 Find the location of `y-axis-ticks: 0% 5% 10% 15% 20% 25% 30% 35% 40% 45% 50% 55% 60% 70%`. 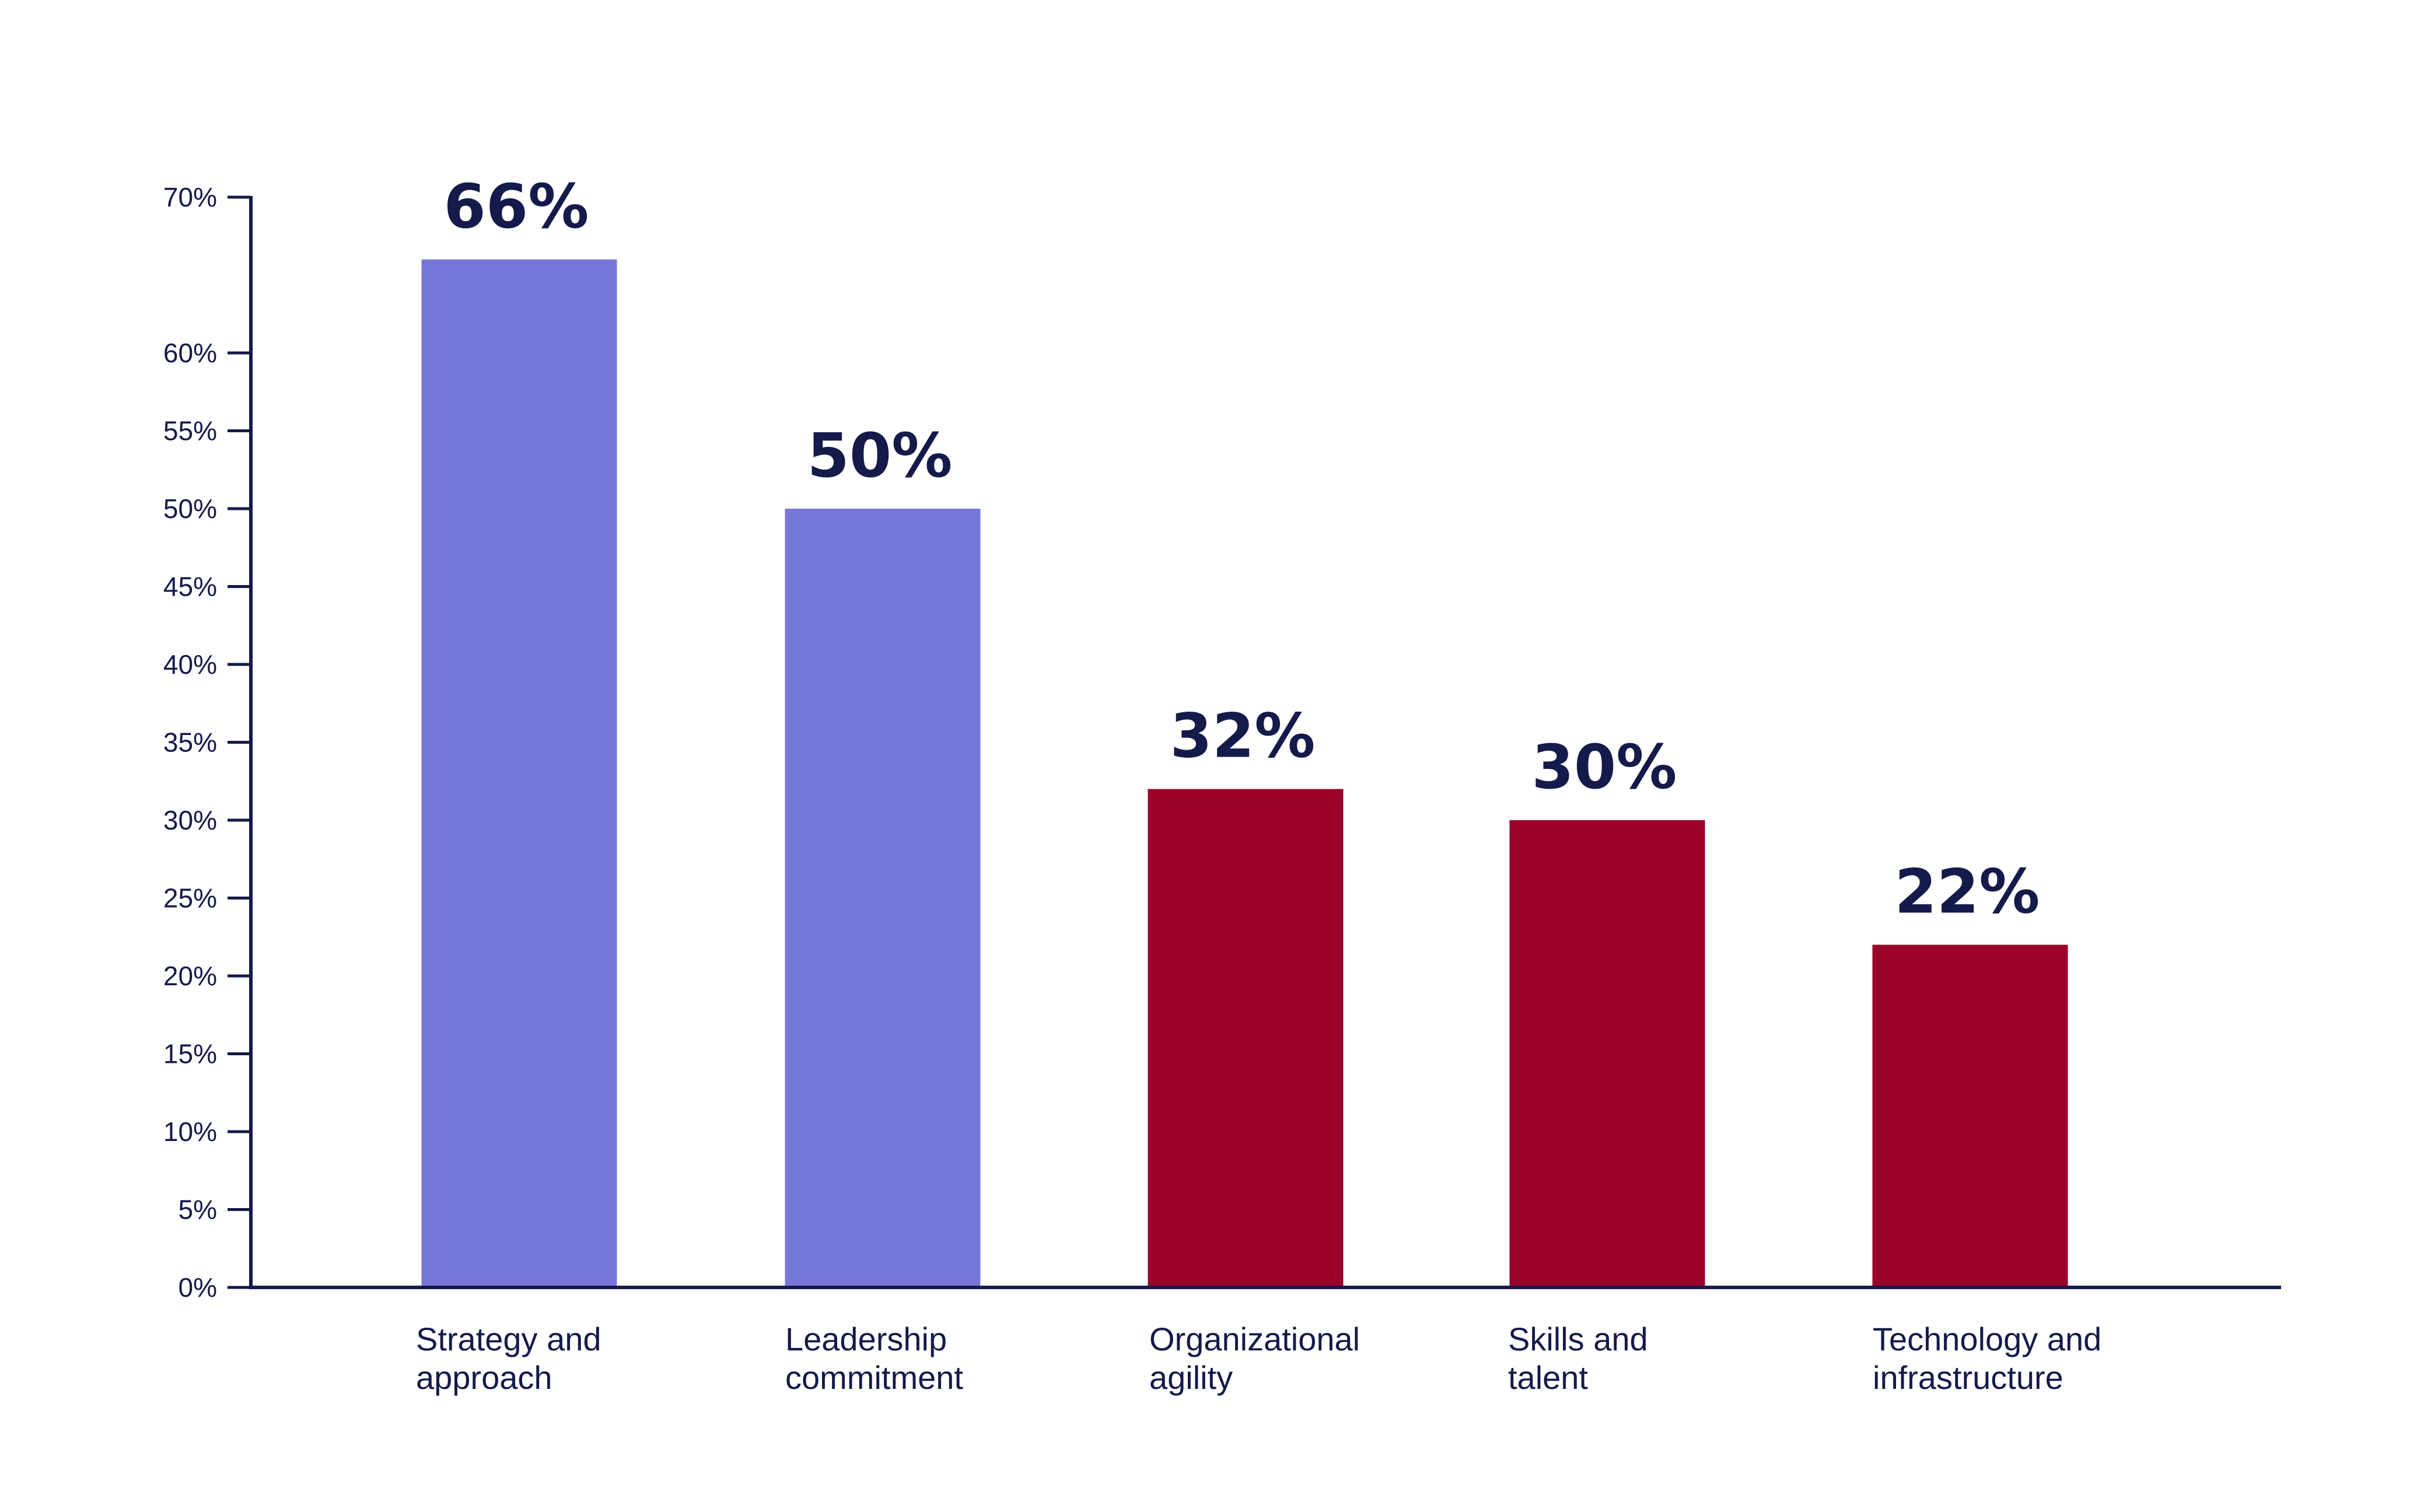

y-axis-ticks: 0% 5% 10% 15% 20% 25% 30% 35% 40% 45% 50% 55% 60% 70% is located at coordinates (207, 743).